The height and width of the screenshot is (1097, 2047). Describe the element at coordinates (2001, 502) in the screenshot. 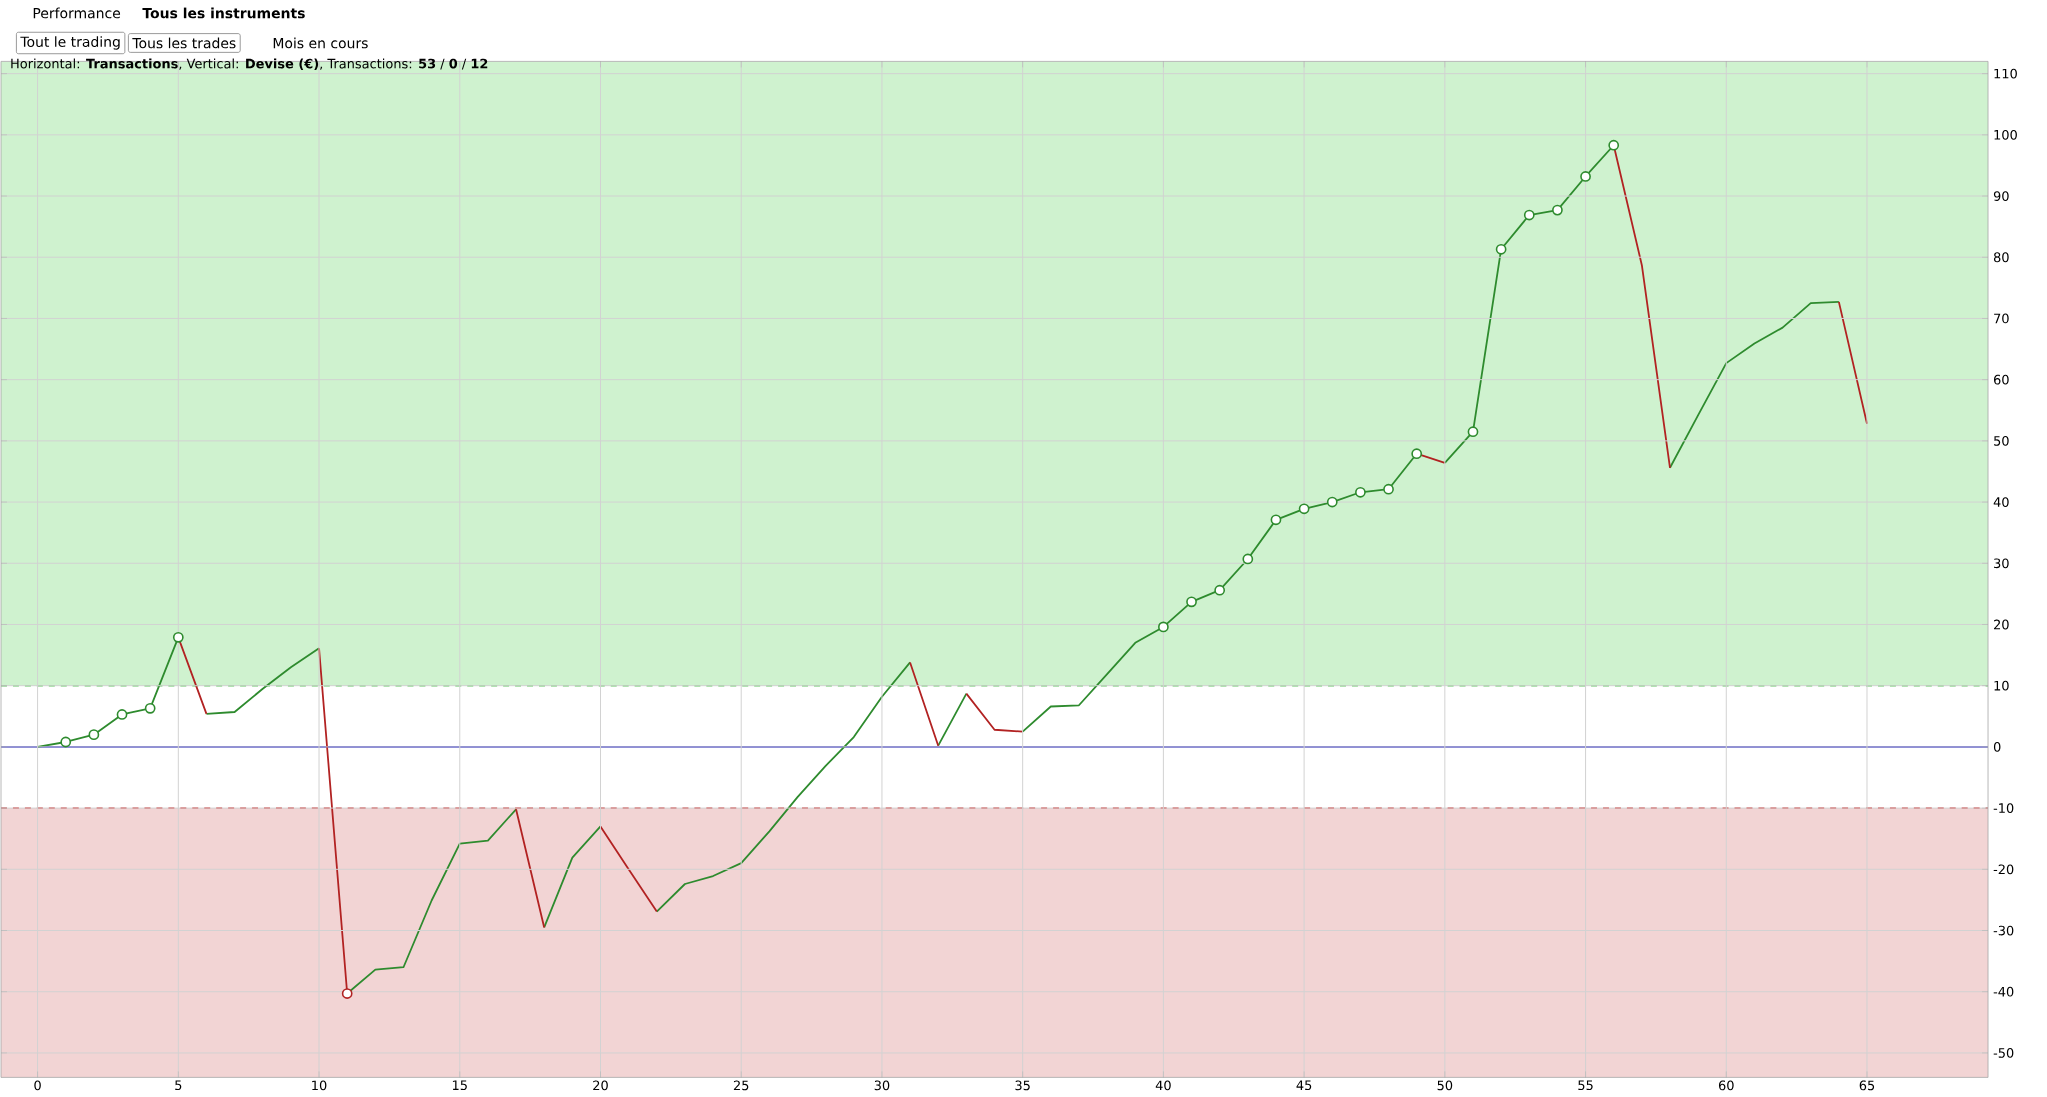

I see `y-tick-label: 40` at that location.